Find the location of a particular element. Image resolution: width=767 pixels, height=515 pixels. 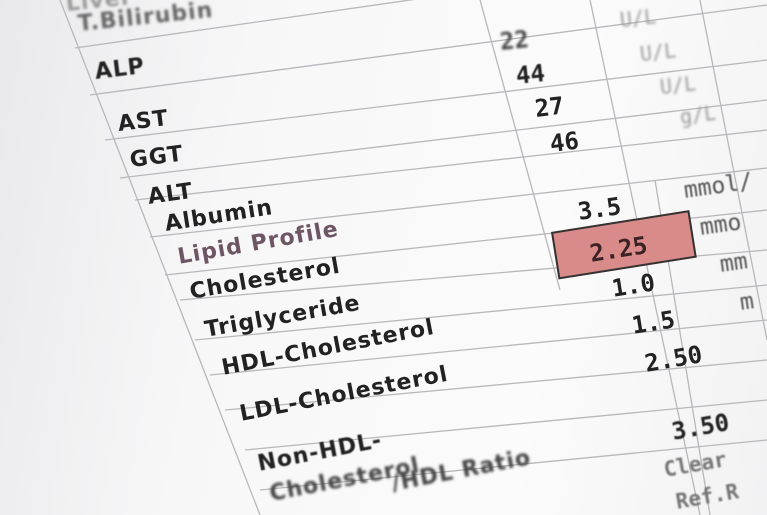

value-46: 46 is located at coordinates (564, 142).